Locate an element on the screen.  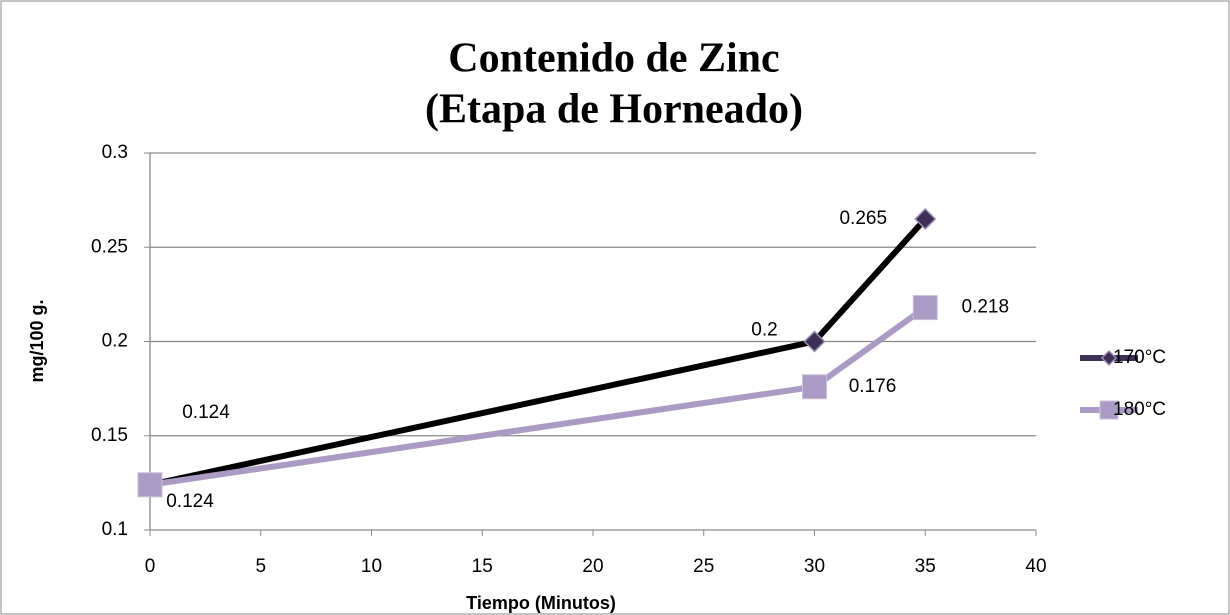
y-tick-label: 0.25 is located at coordinates (109, 246).